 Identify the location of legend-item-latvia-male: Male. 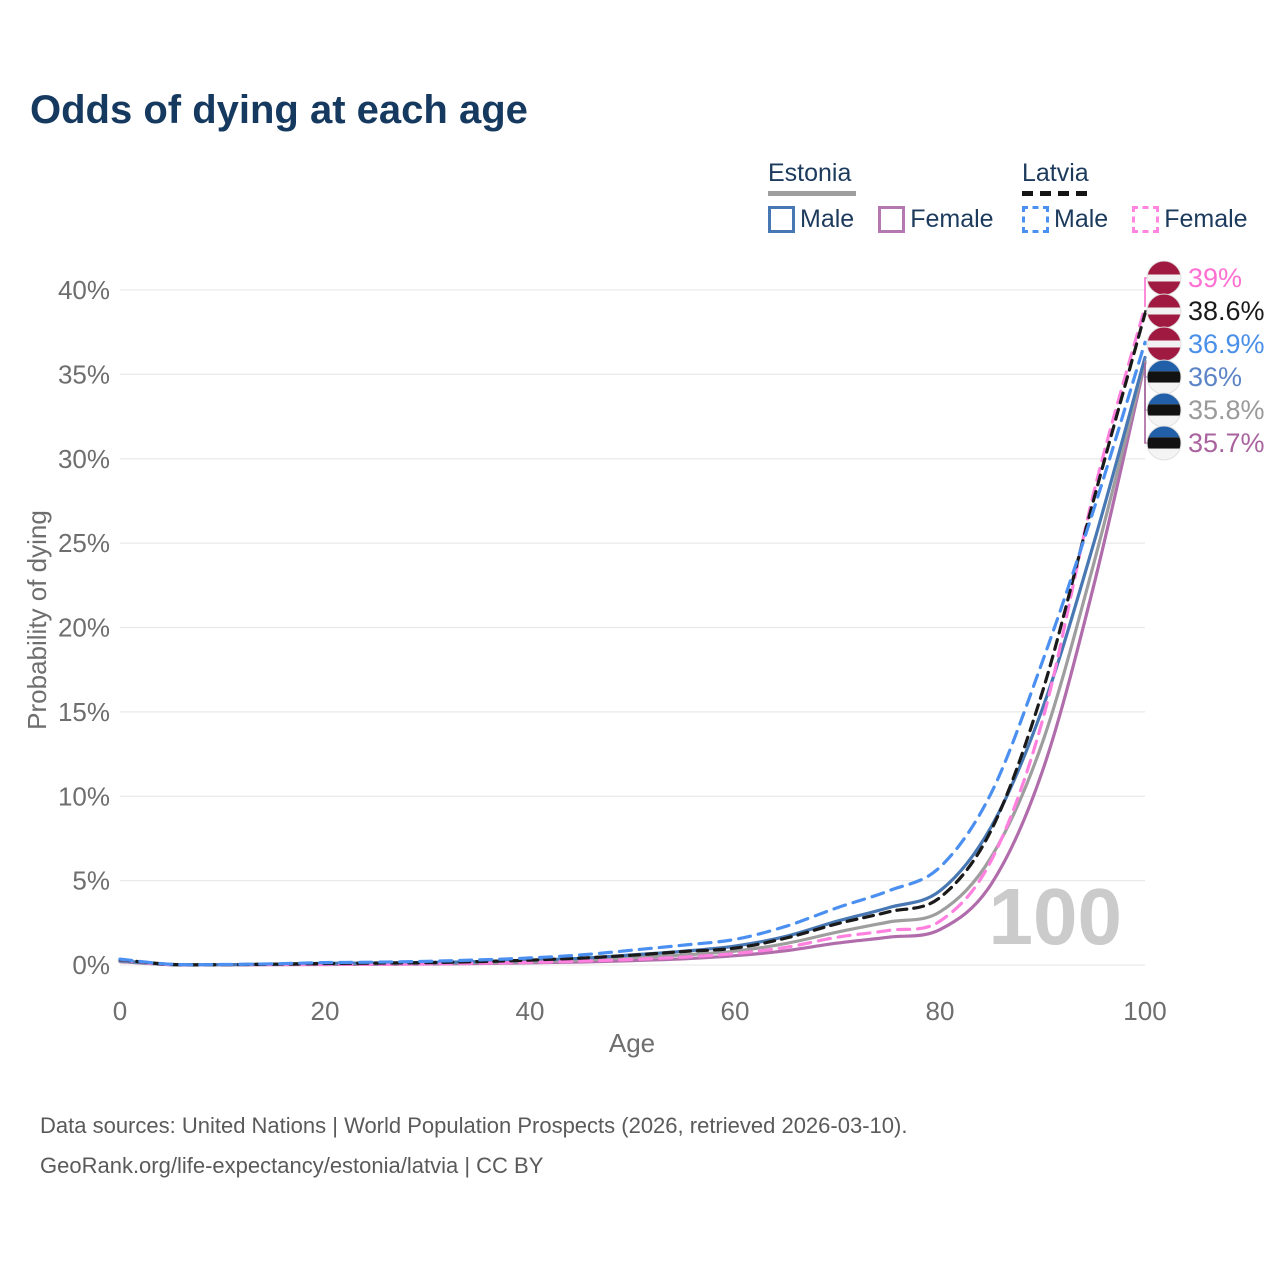
(1065, 219).